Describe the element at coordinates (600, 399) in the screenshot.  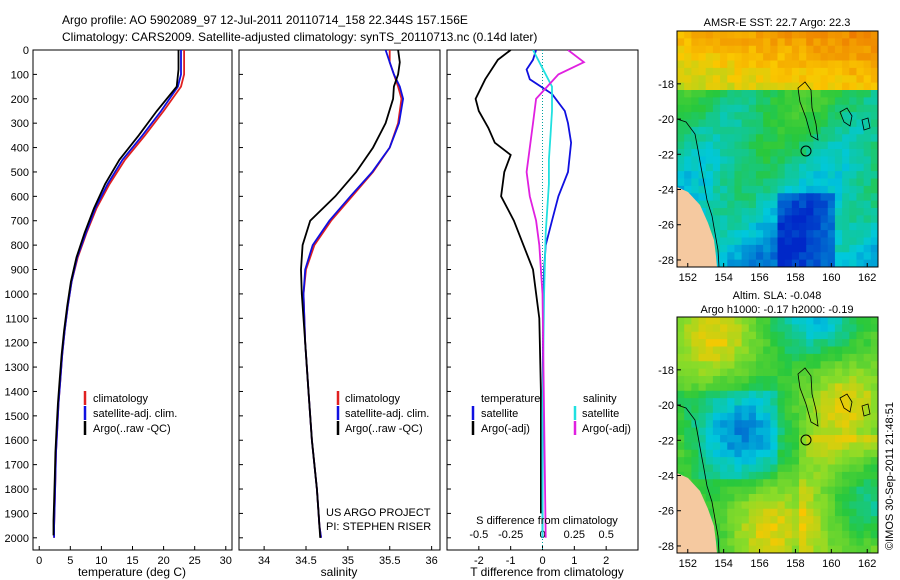
I see `legend-title-salinity: salinity` at that location.